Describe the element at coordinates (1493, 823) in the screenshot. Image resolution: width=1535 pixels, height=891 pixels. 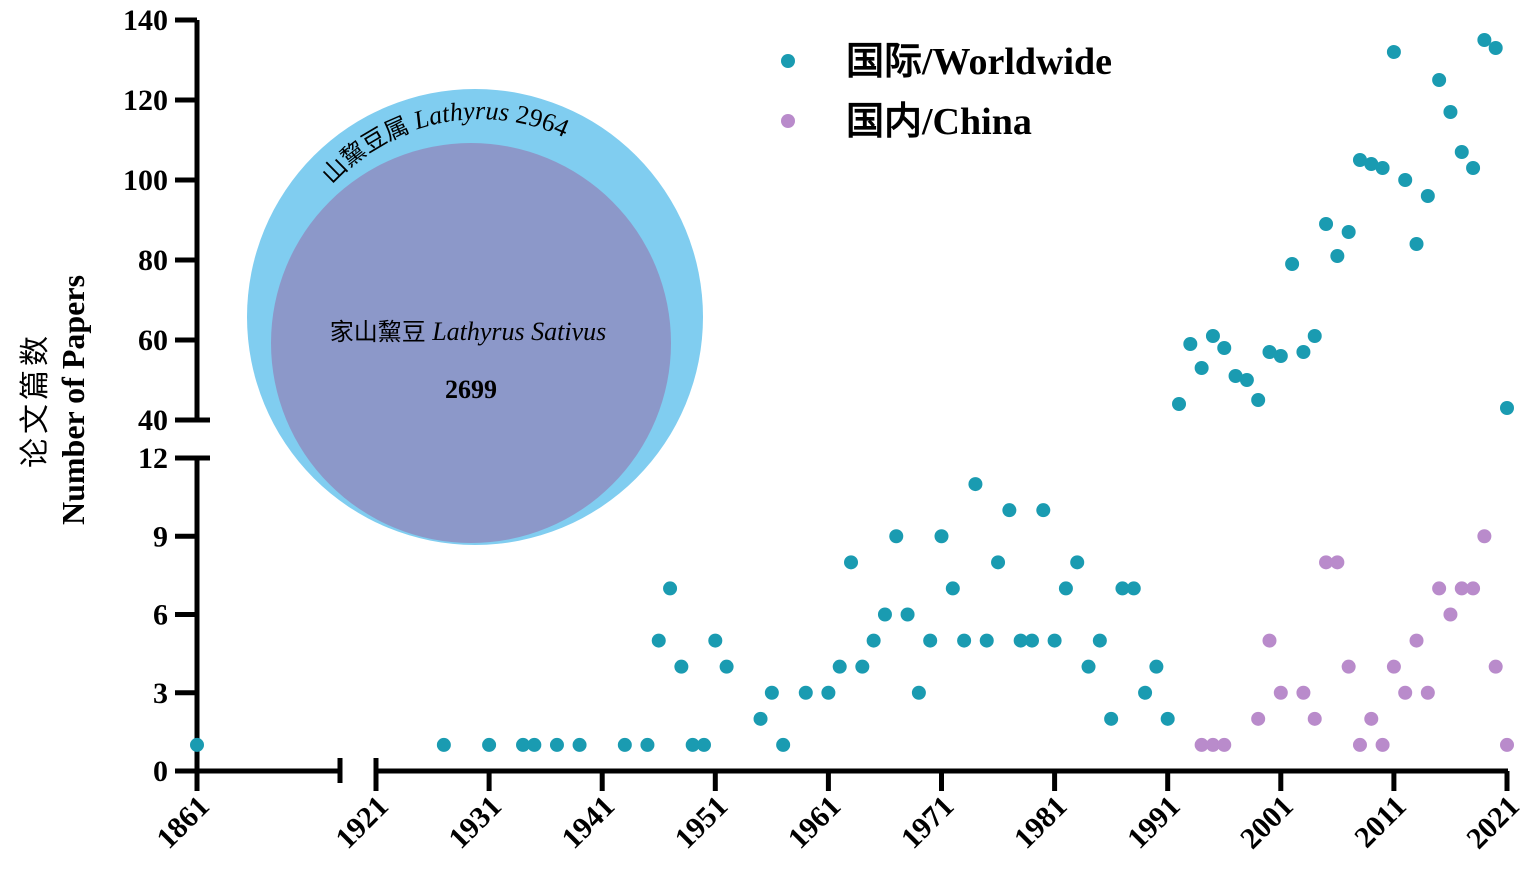
I see `x-tick-label: 2021` at that location.